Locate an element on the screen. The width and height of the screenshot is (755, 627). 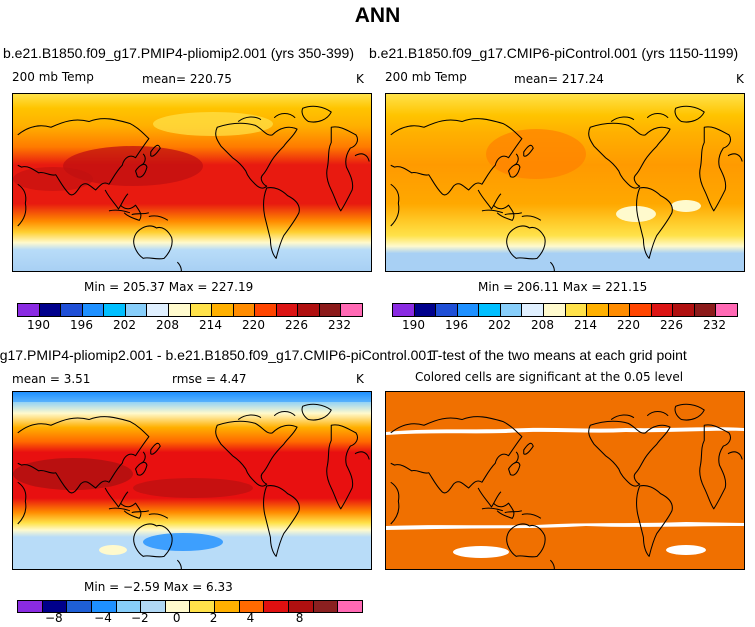
panel2-minmax: Min = 206.11 Max = 221.15 is located at coordinates (563, 287).